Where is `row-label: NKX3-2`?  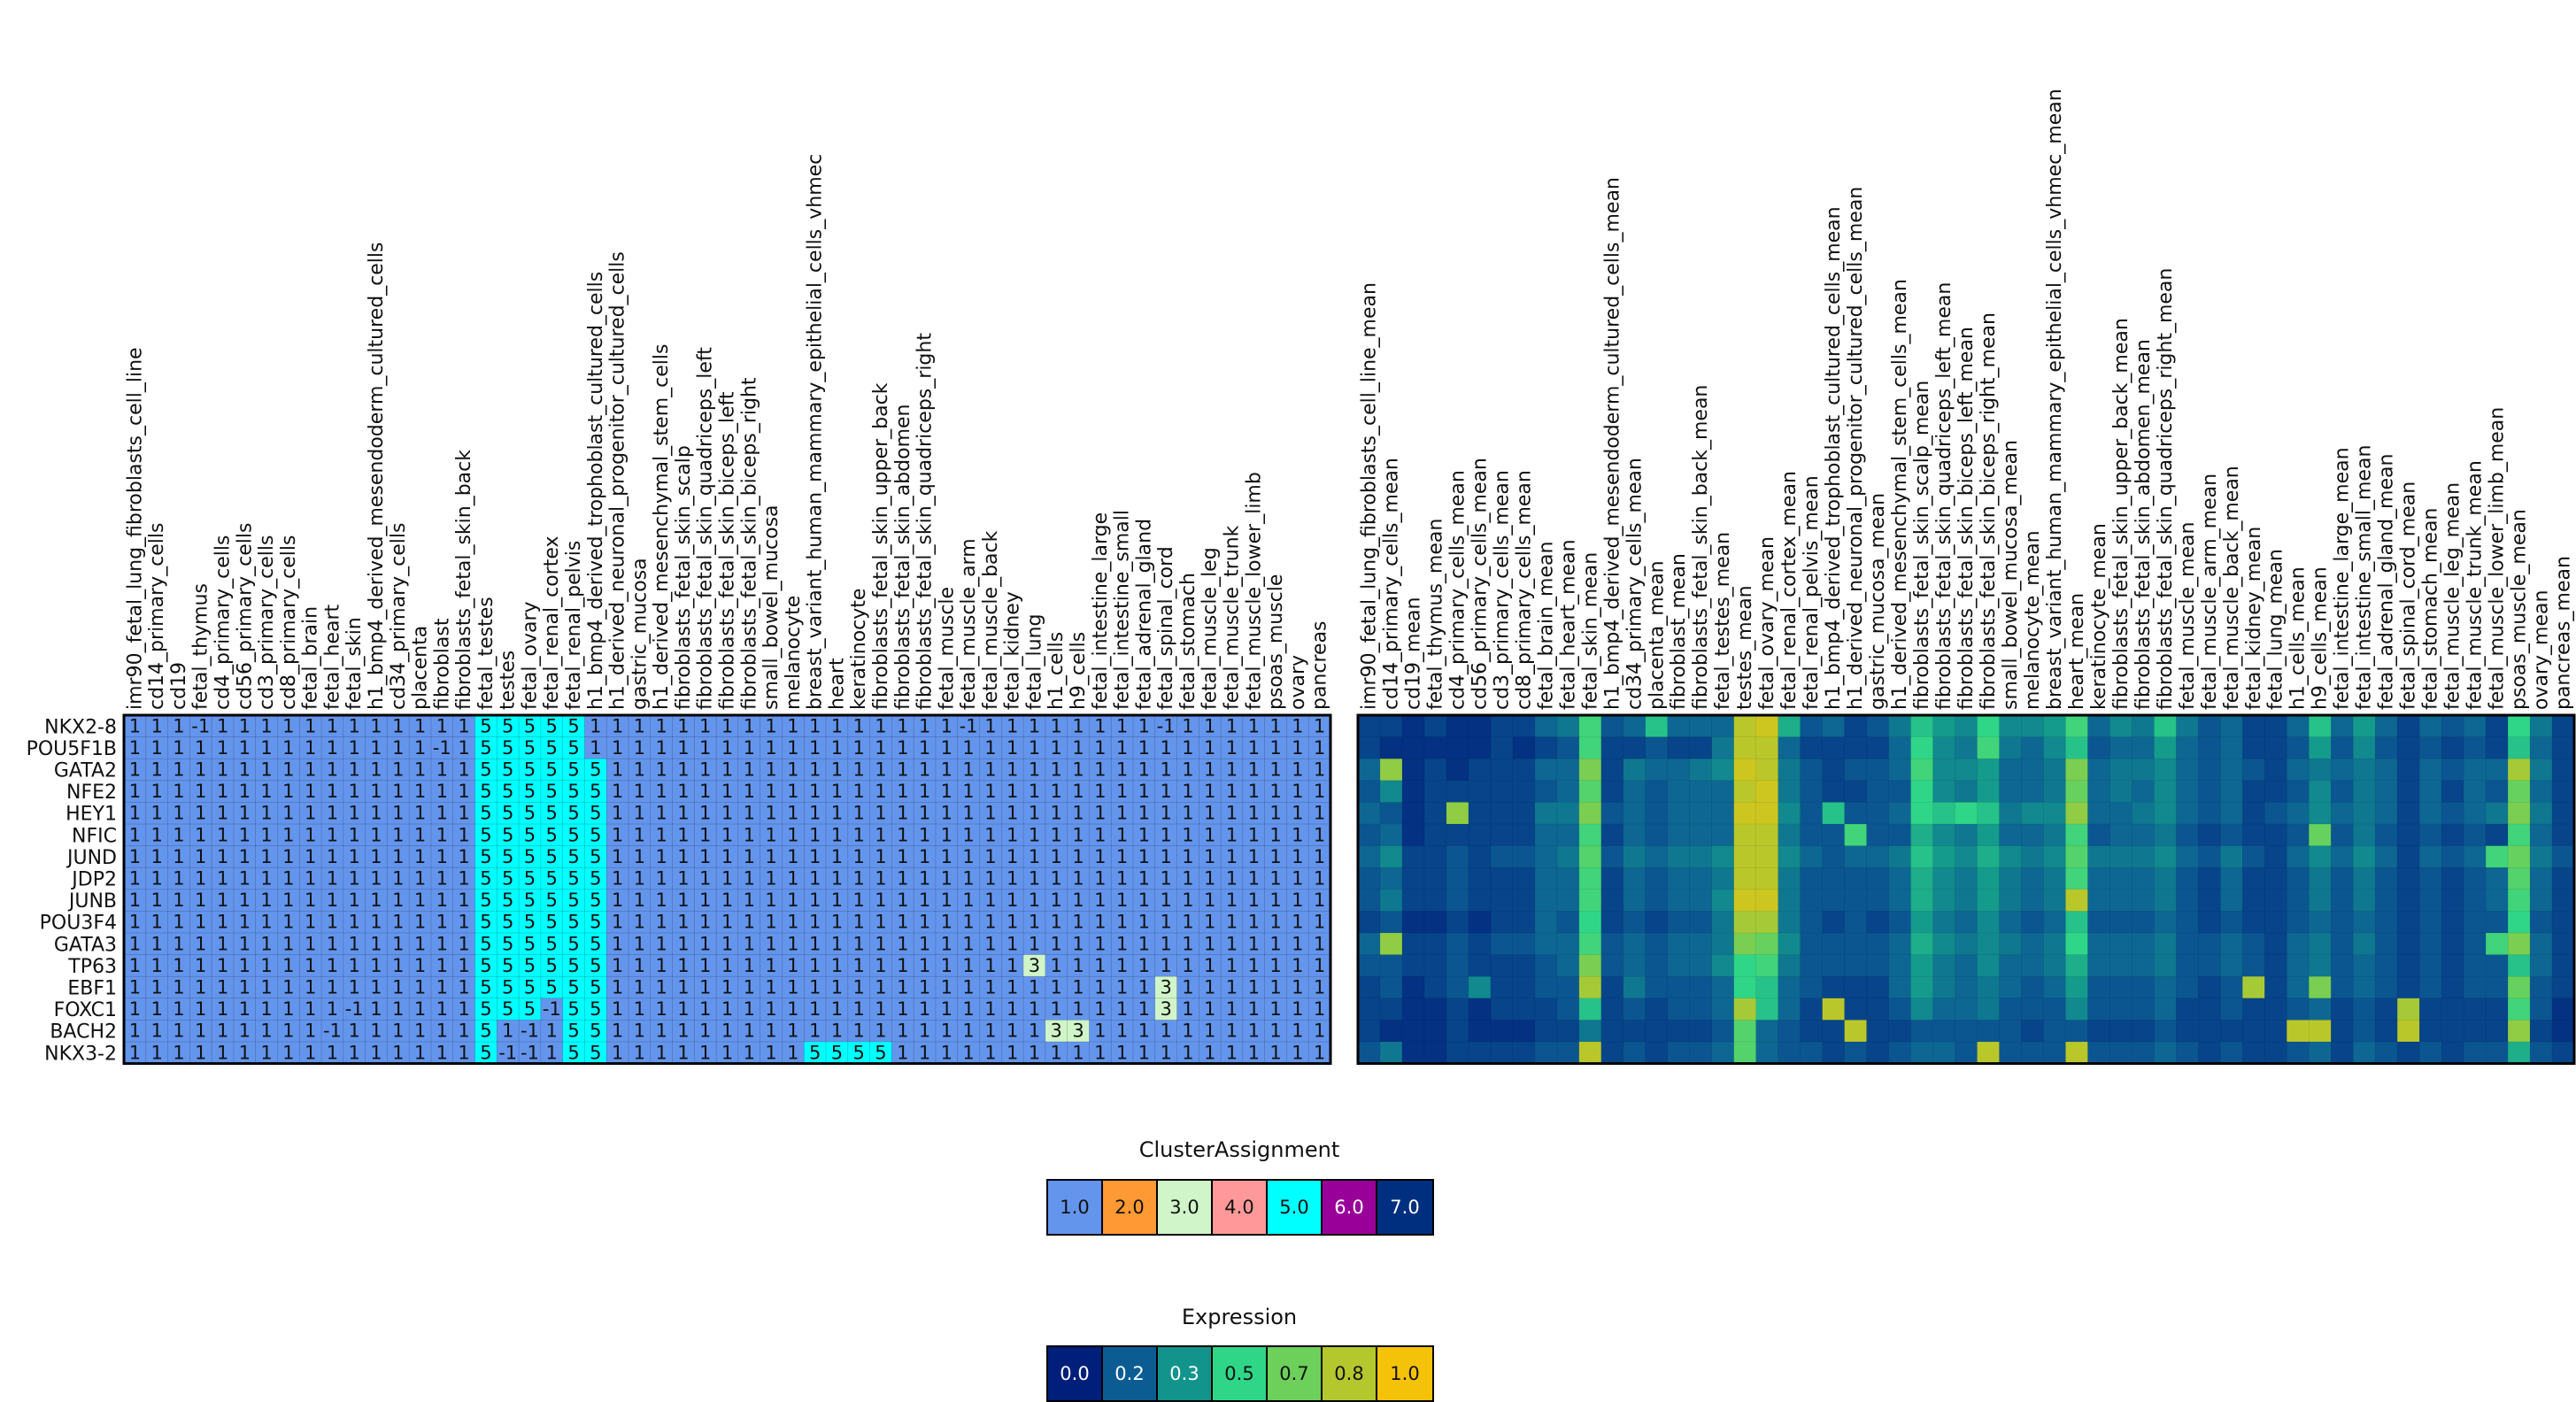
row-label: NKX3-2 is located at coordinates (80, 1054).